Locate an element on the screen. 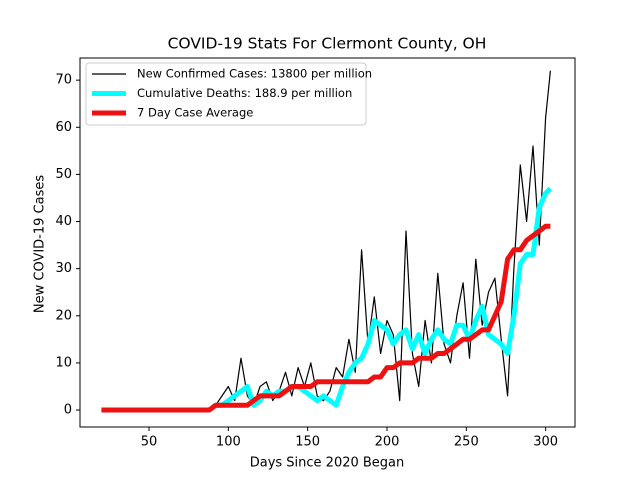  x-axis-label: Days Since 2020 Began is located at coordinates (327, 463).